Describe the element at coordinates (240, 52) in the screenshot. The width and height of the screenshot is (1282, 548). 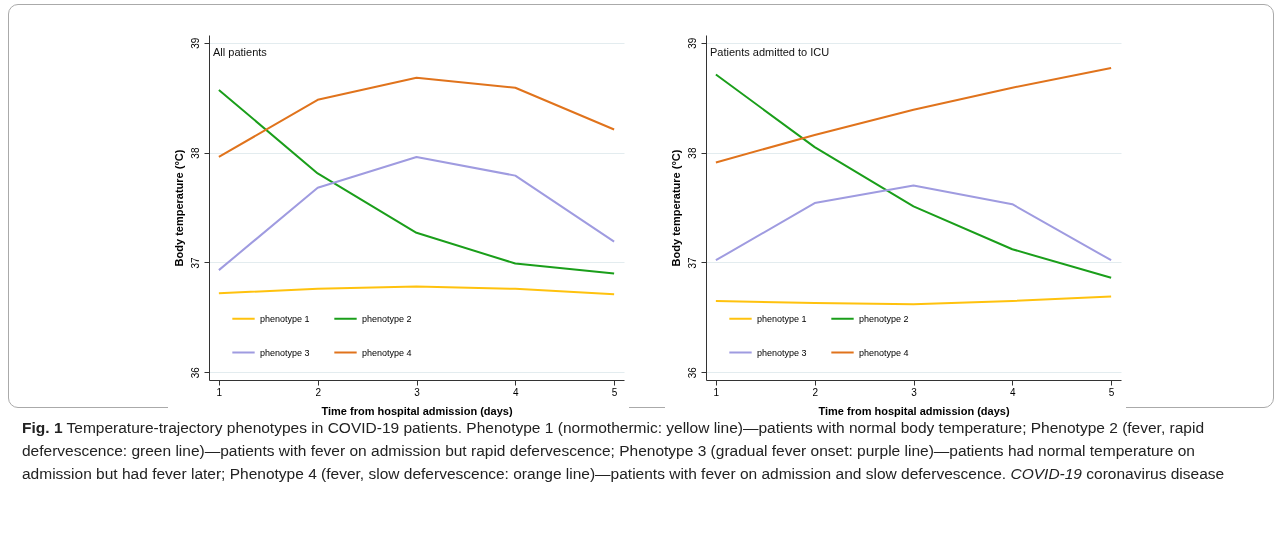
I see `text: All patients` at that location.